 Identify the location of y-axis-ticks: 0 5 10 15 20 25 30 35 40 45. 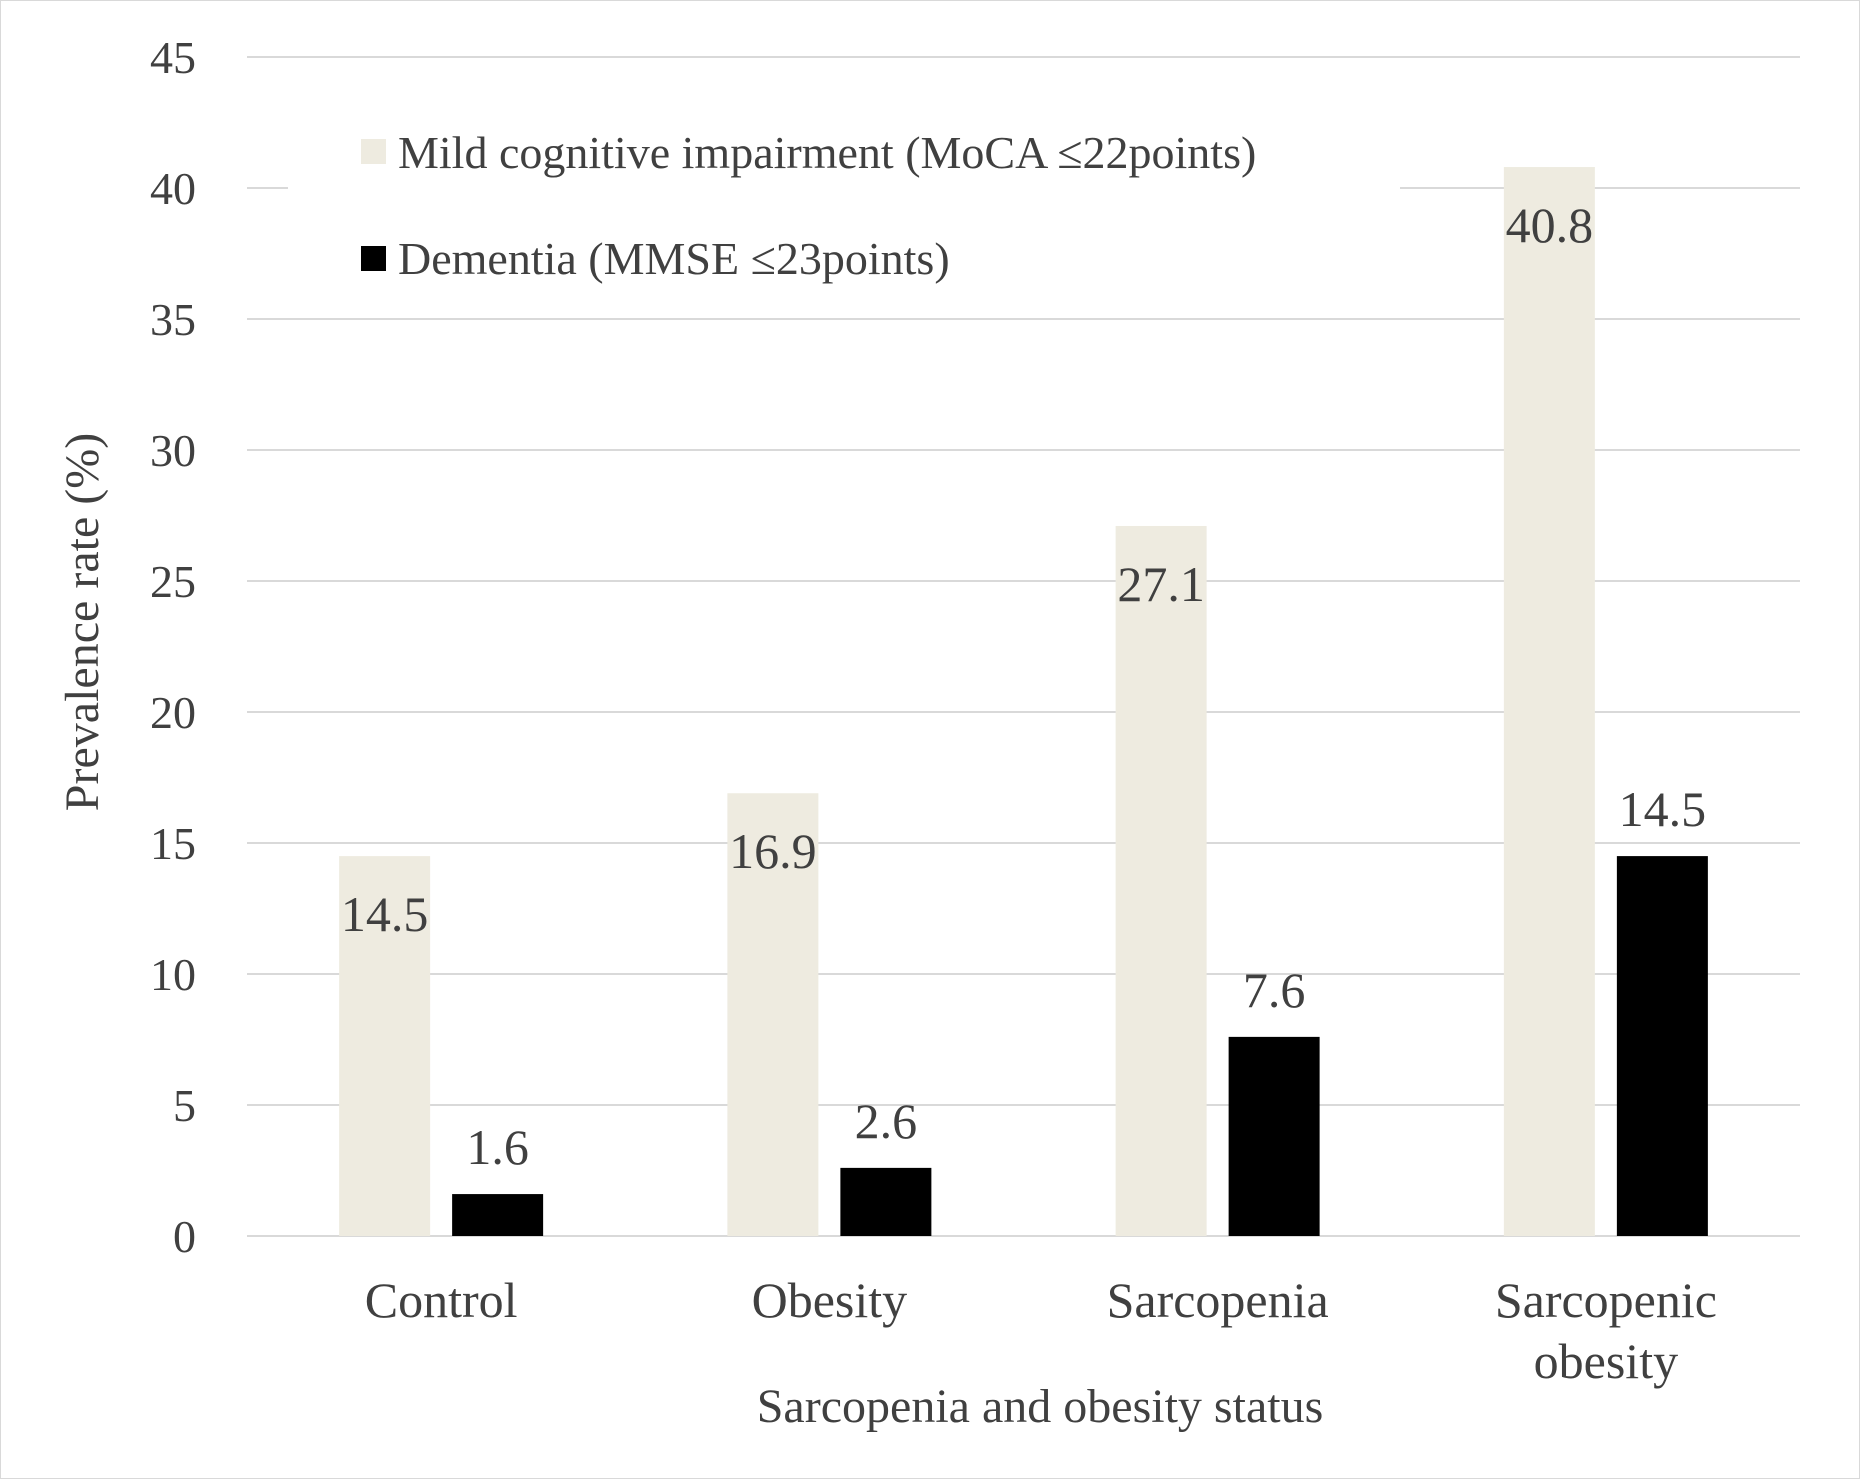
(173, 647).